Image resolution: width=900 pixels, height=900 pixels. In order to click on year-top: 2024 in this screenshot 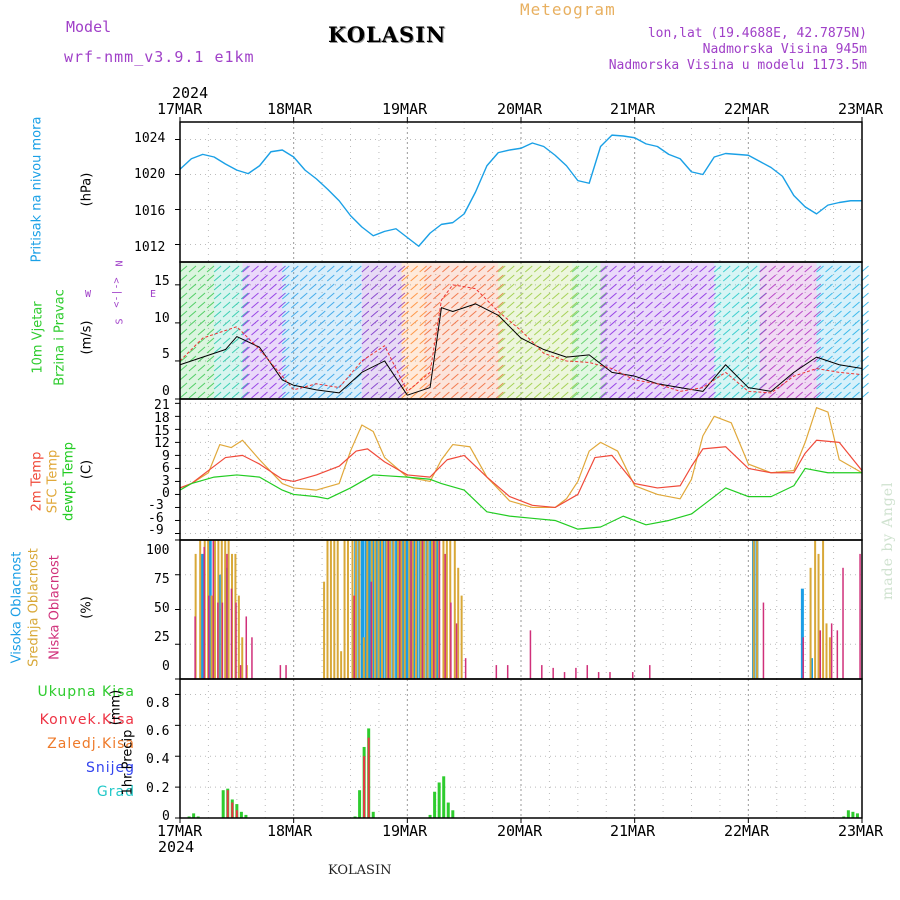, I will do `click(190, 93)`.